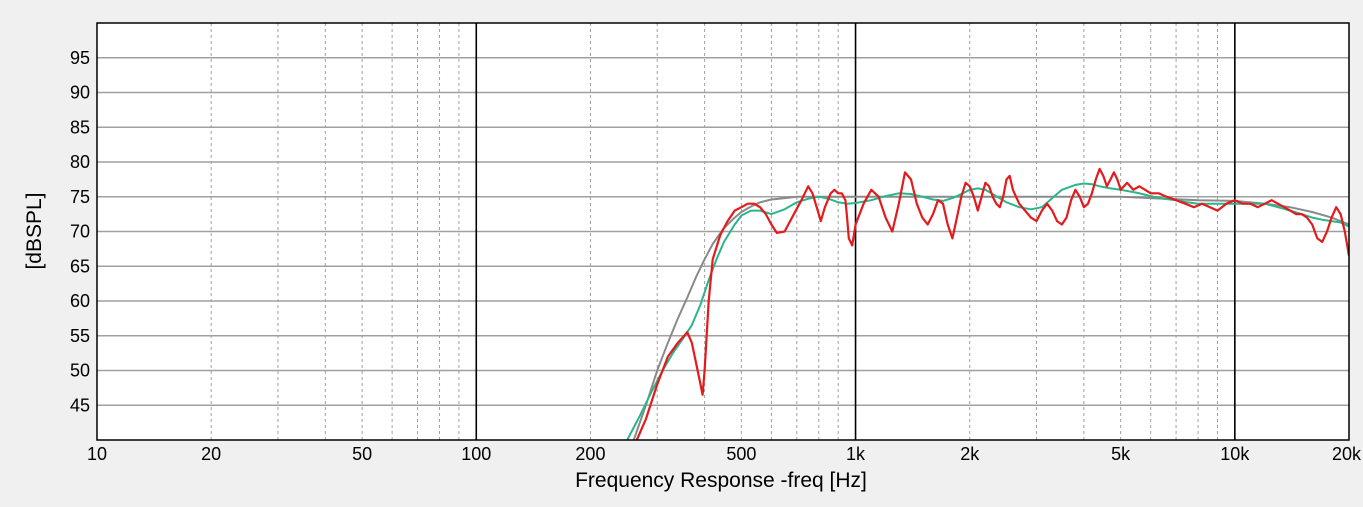 The width and height of the screenshot is (1363, 507). Describe the element at coordinates (80, 266) in the screenshot. I see `y-tick-label: 65` at that location.